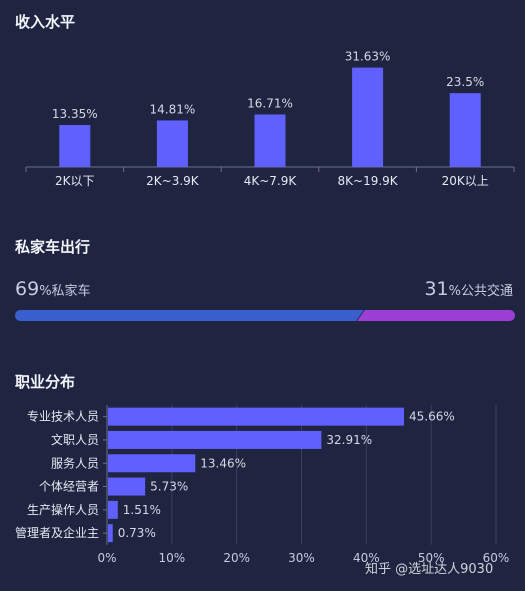 The width and height of the screenshot is (525, 591). I want to click on public-transport-unit: %, so click(454, 291).